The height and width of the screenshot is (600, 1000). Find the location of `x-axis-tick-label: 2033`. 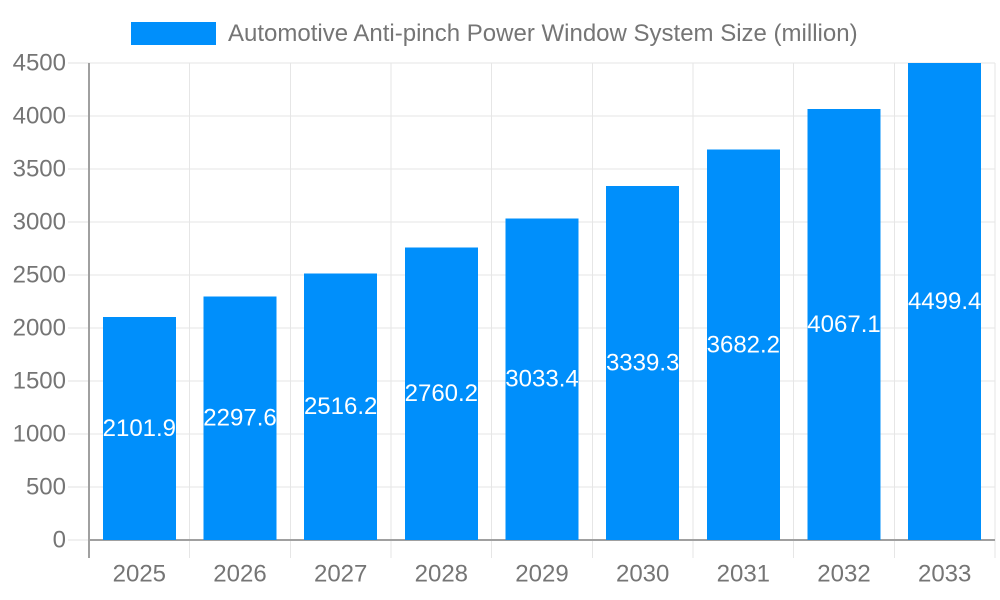

x-axis-tick-label: 2033 is located at coordinates (944, 574).